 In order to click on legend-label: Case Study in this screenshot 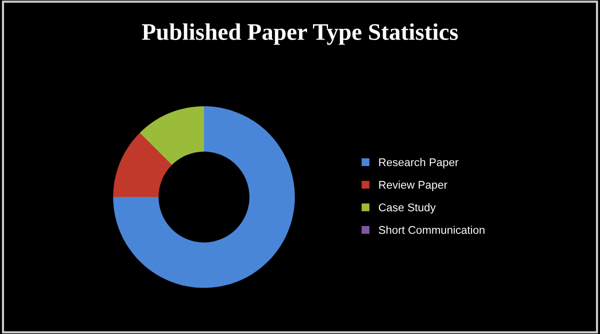, I will do `click(407, 208)`.